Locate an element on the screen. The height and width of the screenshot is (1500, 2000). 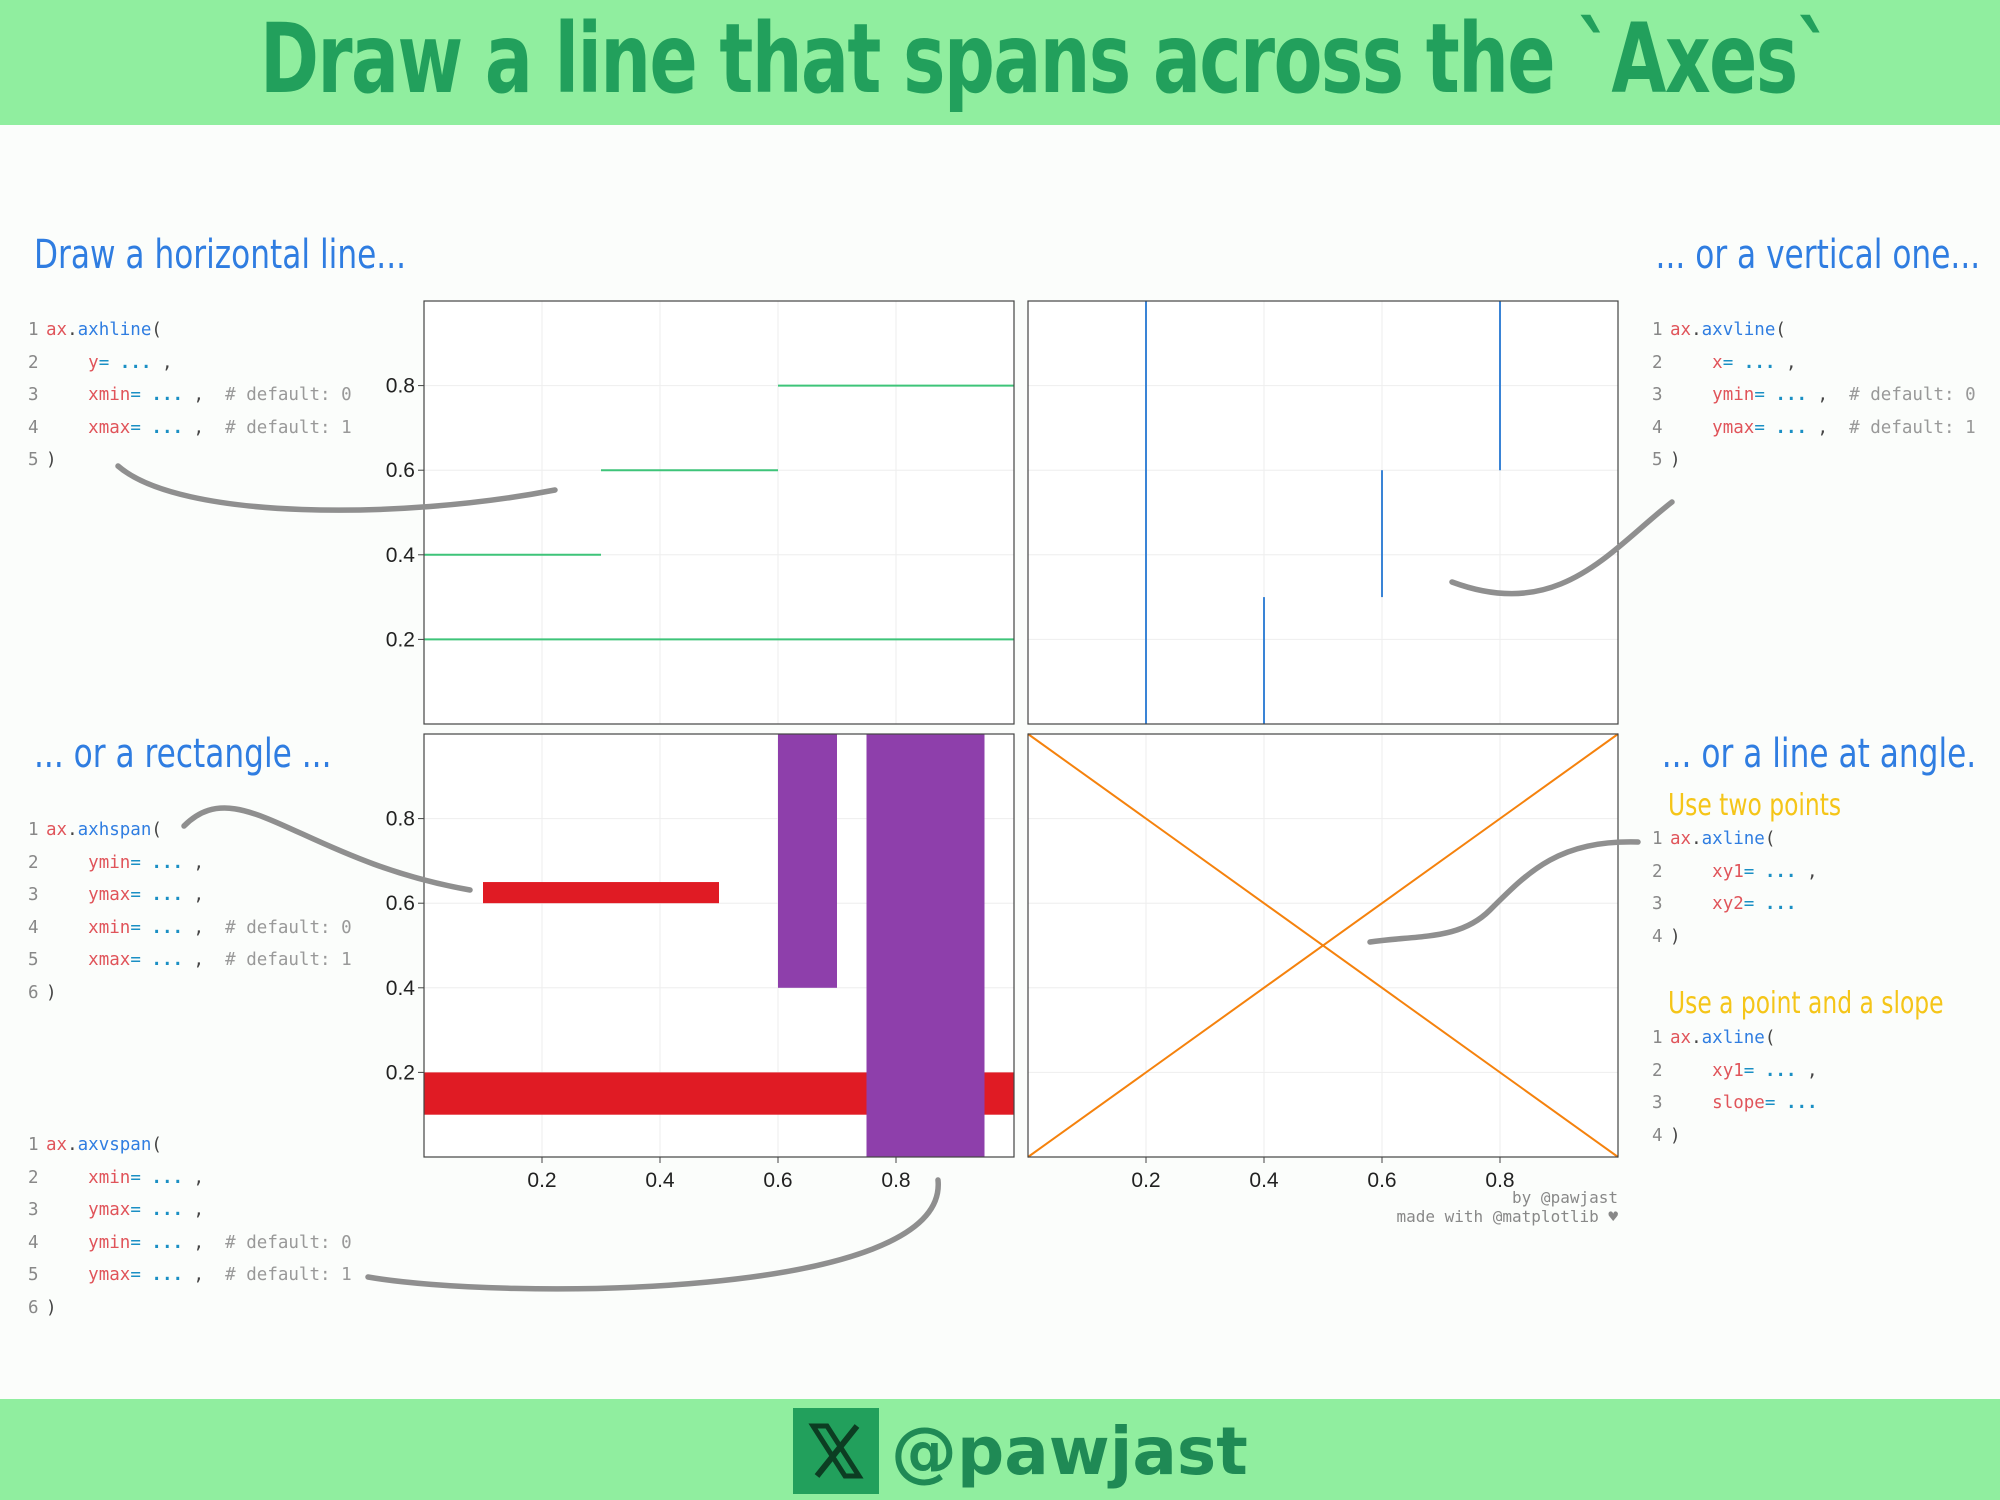
y-tick-label: 0.4 is located at coordinates (401, 988).